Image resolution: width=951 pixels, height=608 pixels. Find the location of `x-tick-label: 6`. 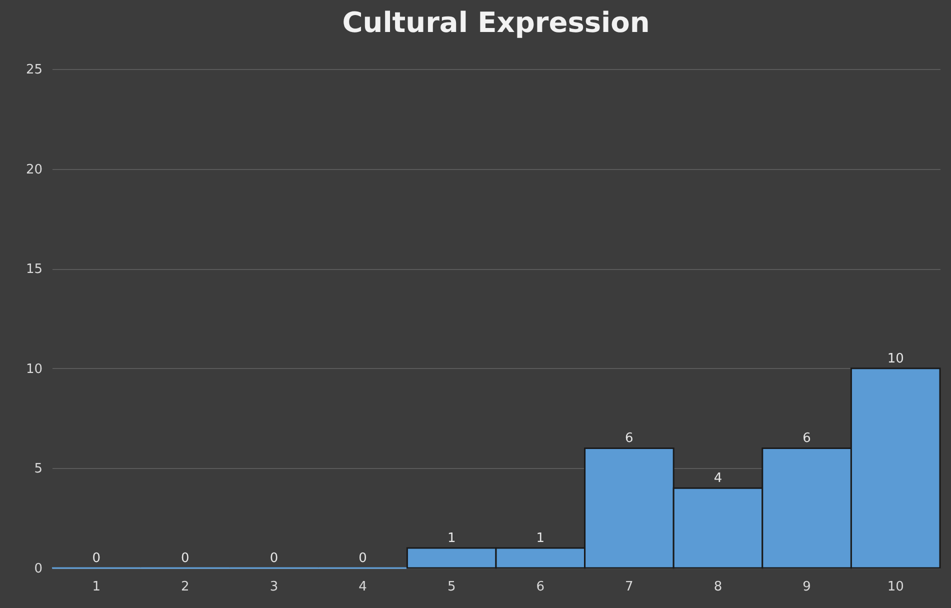

x-tick-label: 6 is located at coordinates (540, 587).